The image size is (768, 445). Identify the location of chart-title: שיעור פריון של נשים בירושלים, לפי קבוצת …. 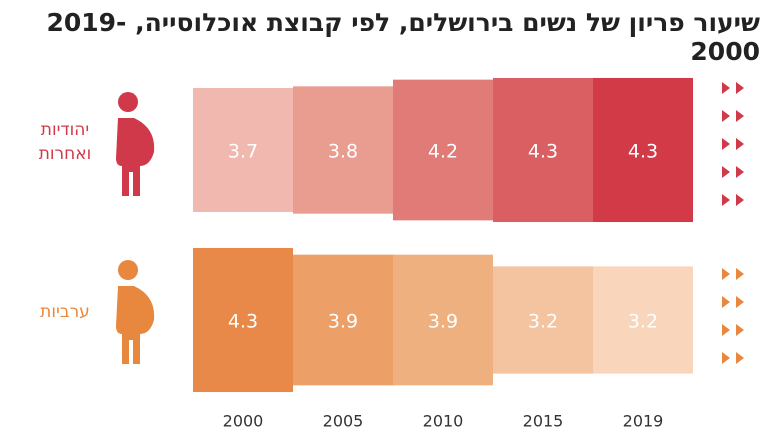
(403, 37).